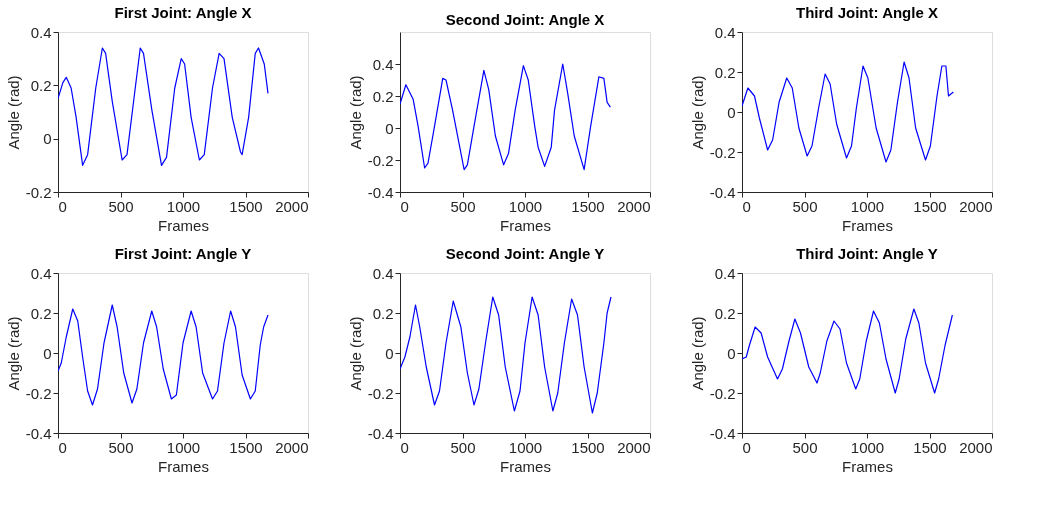  What do you see at coordinates (525, 253) in the screenshot?
I see `chart-title: Second Joint: Angle Y` at bounding box center [525, 253].